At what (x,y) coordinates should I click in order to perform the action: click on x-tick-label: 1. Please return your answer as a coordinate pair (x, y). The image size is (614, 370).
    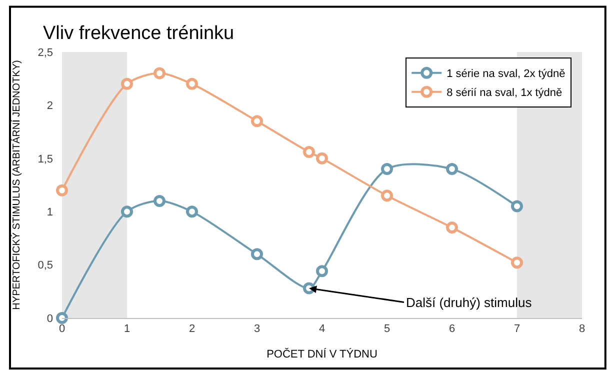
    Looking at the image, I should click on (127, 329).